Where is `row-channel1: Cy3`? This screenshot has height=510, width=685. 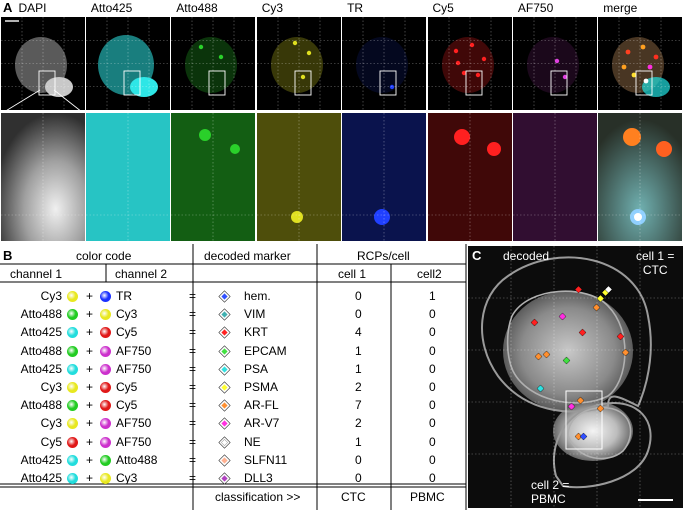
row-channel1: Cy3 is located at coordinates (51, 423).